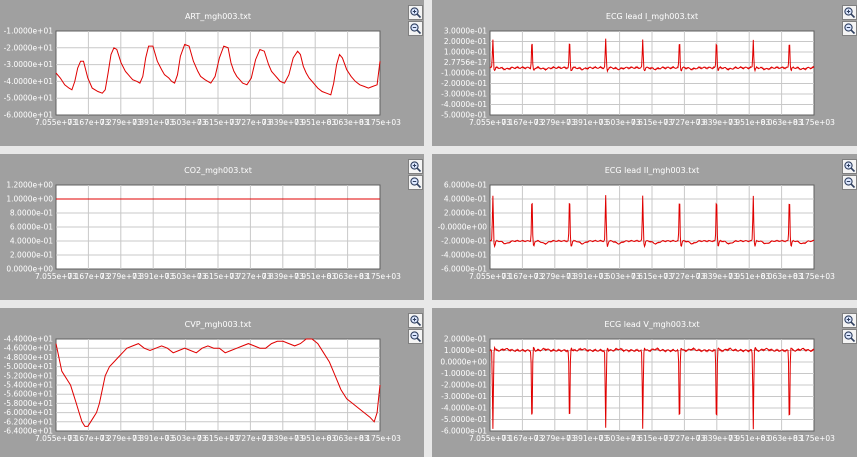  What do you see at coordinates (218, 16) in the screenshot?
I see `chart-title: ART_mgh003.txt` at bounding box center [218, 16].